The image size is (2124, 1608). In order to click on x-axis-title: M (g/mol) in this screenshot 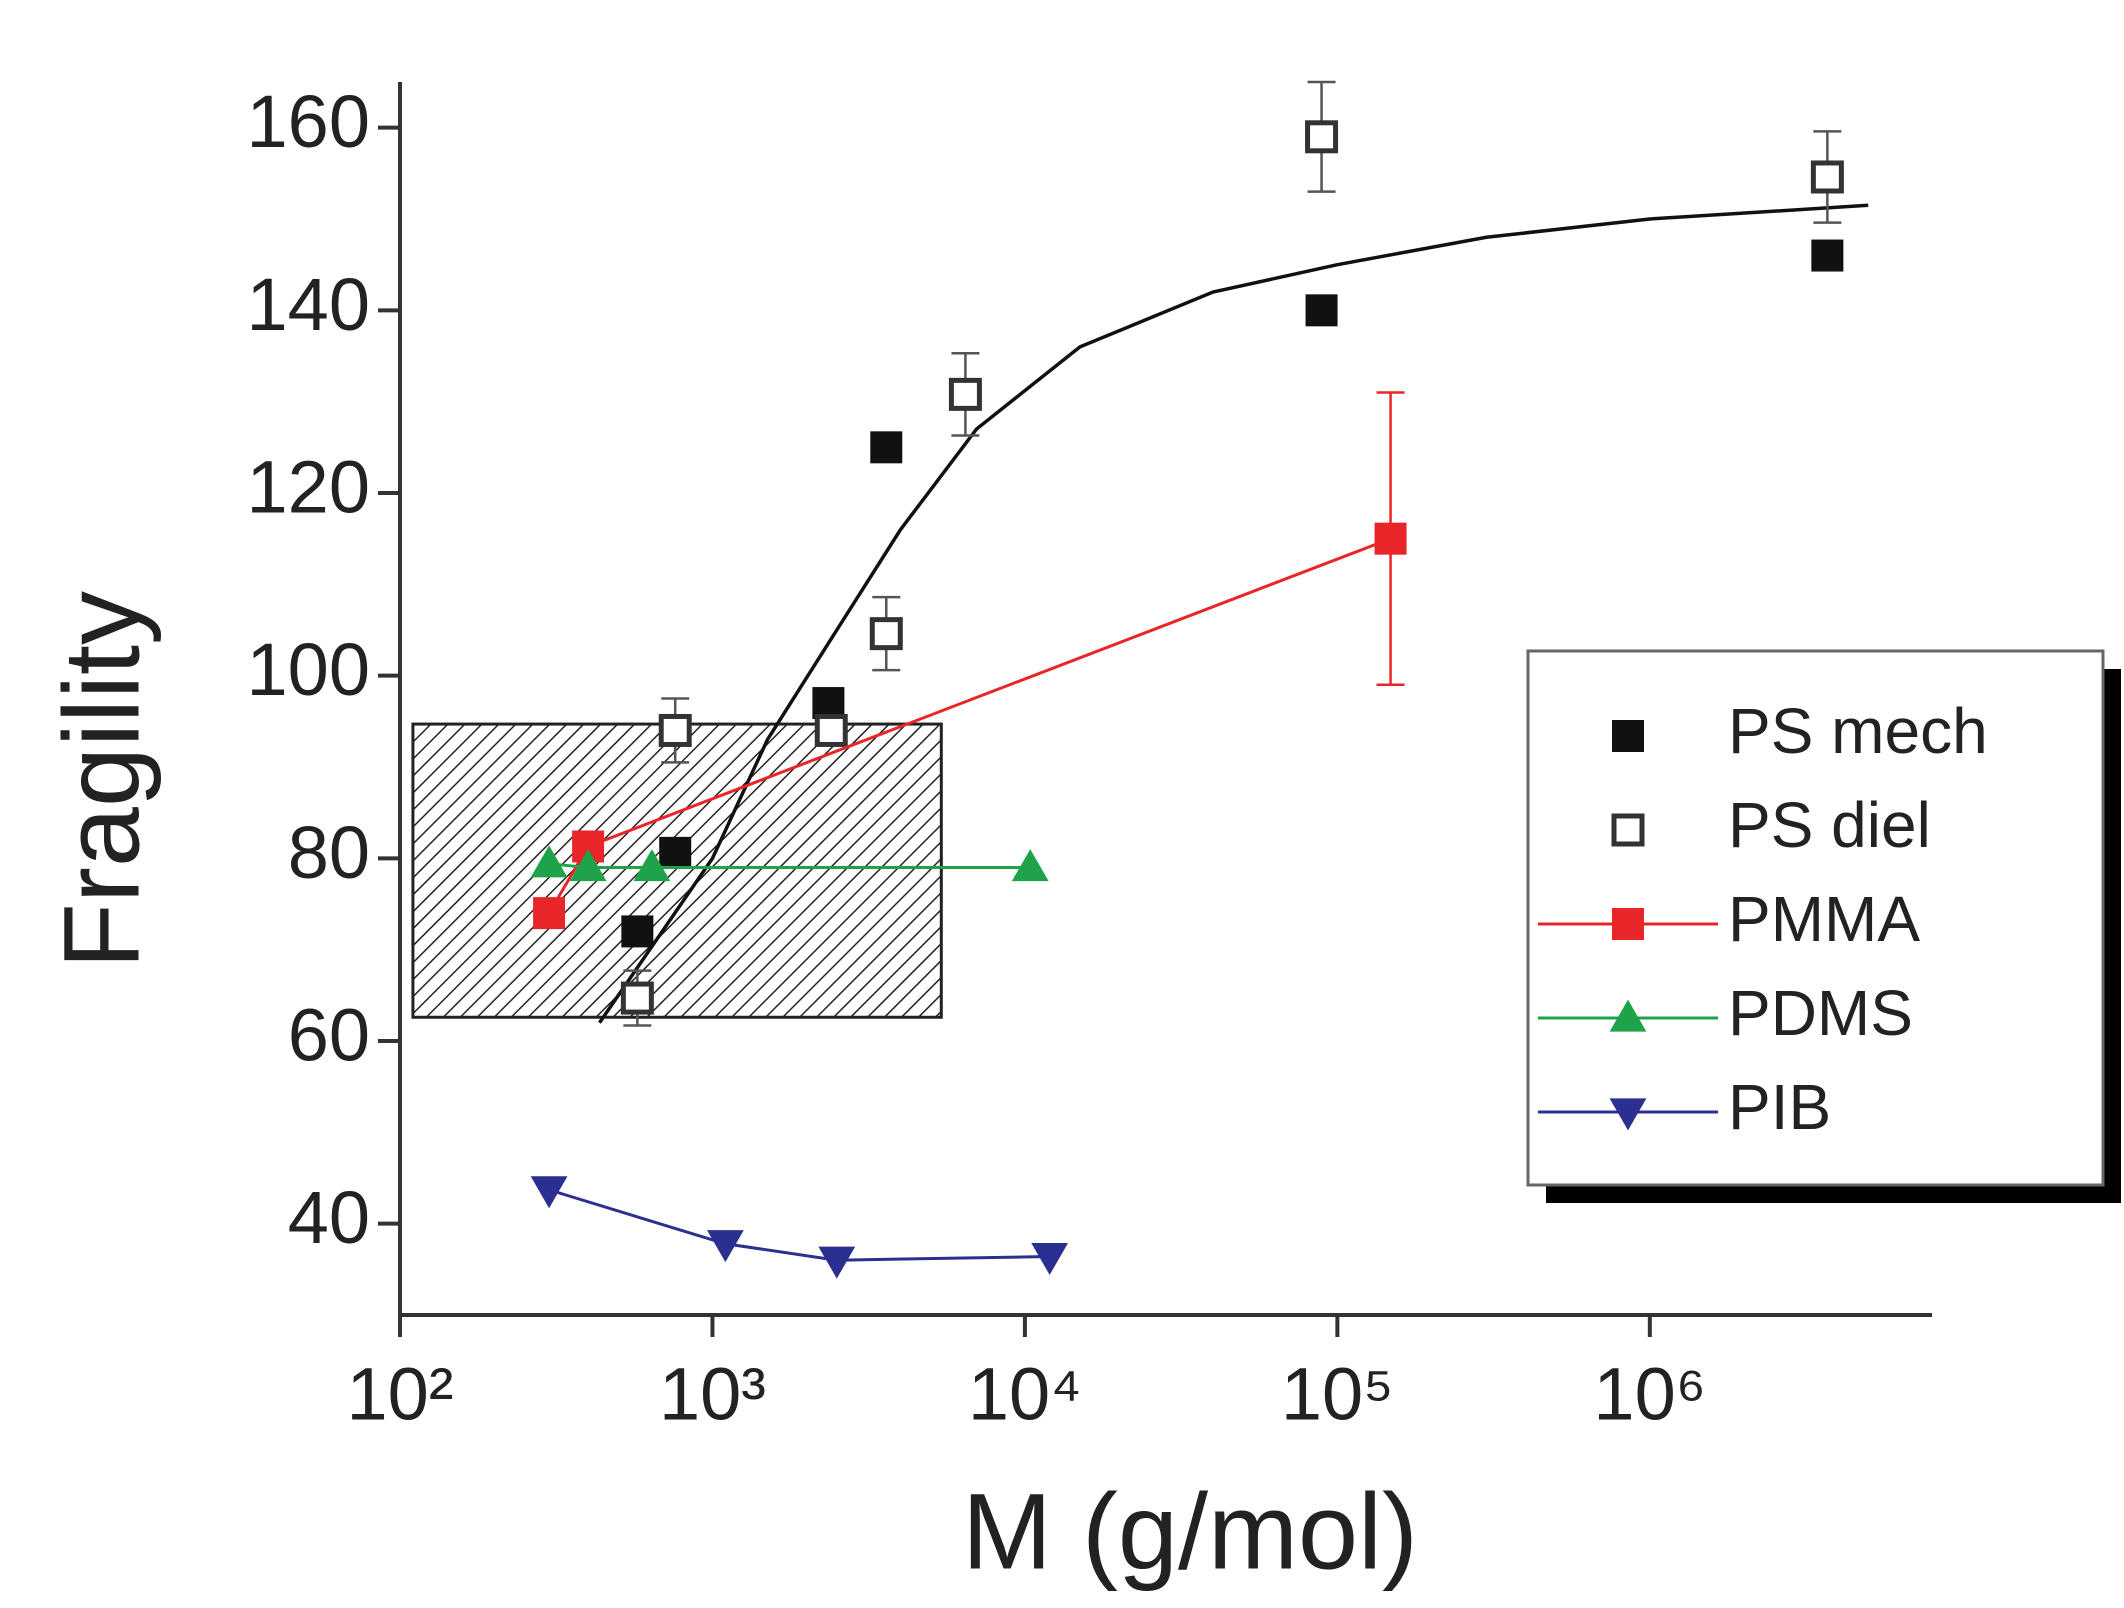, I will do `click(1190, 1531)`.